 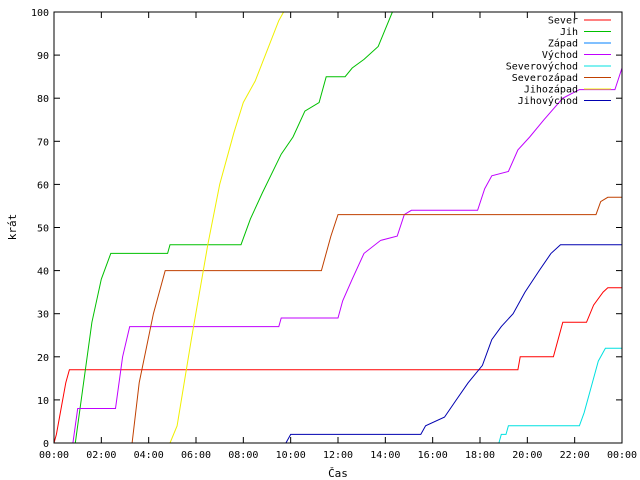 What do you see at coordinates (43, 229) in the screenshot?
I see `y-tick-label: 50` at bounding box center [43, 229].